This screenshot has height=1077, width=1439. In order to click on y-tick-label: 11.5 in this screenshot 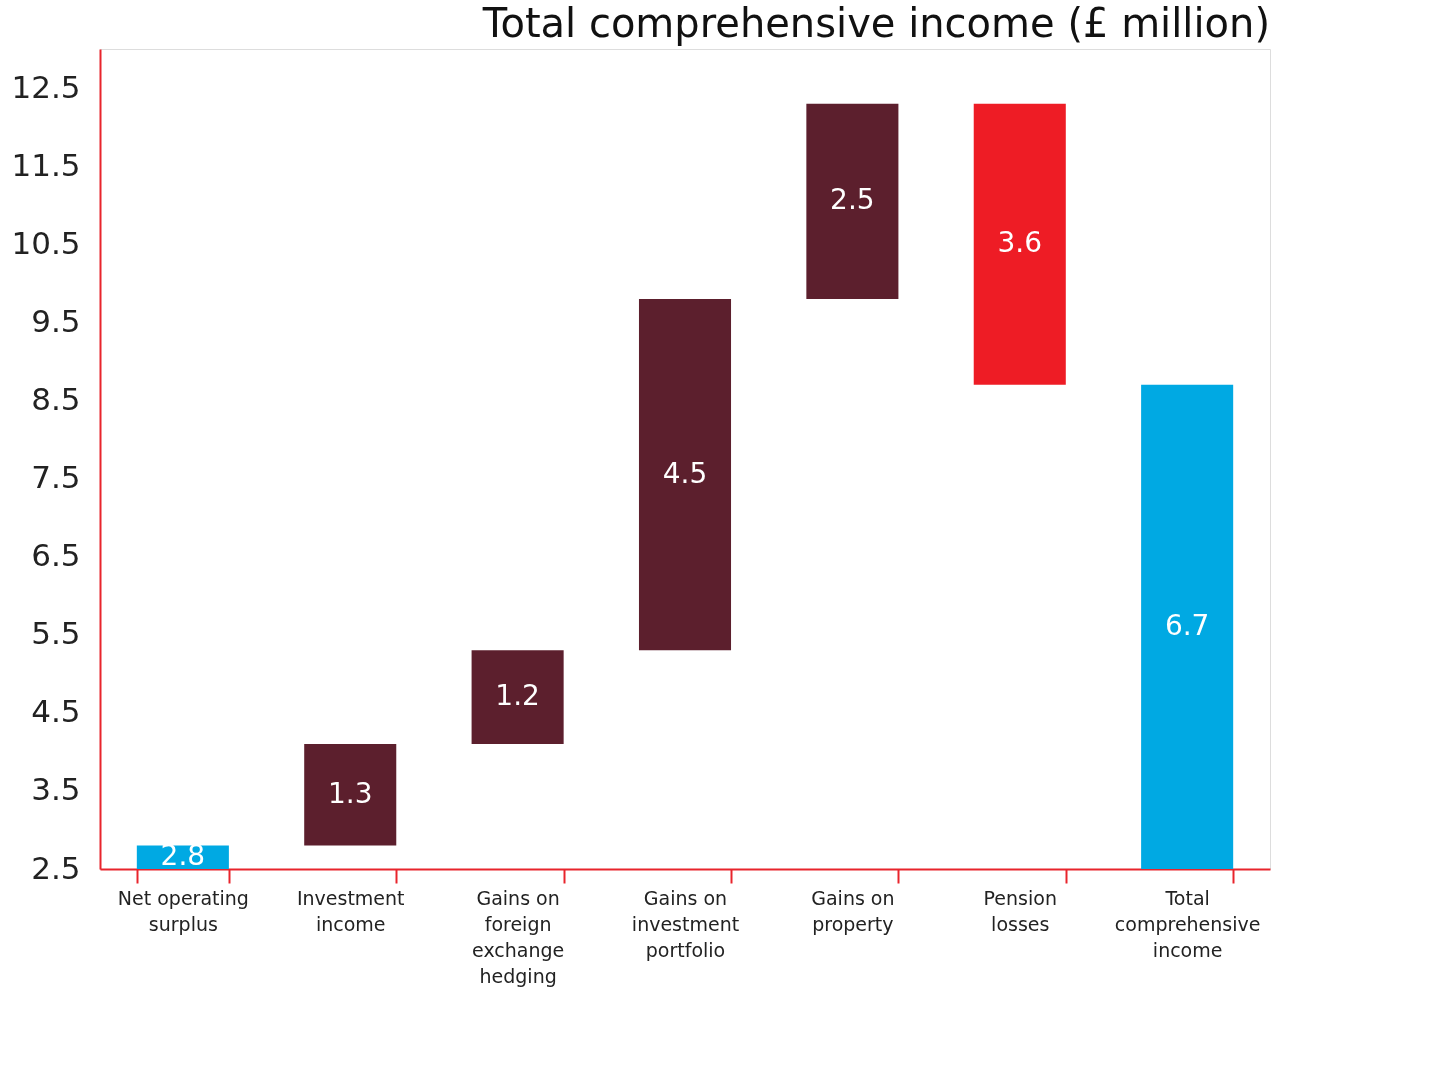, I will do `click(46, 164)`.